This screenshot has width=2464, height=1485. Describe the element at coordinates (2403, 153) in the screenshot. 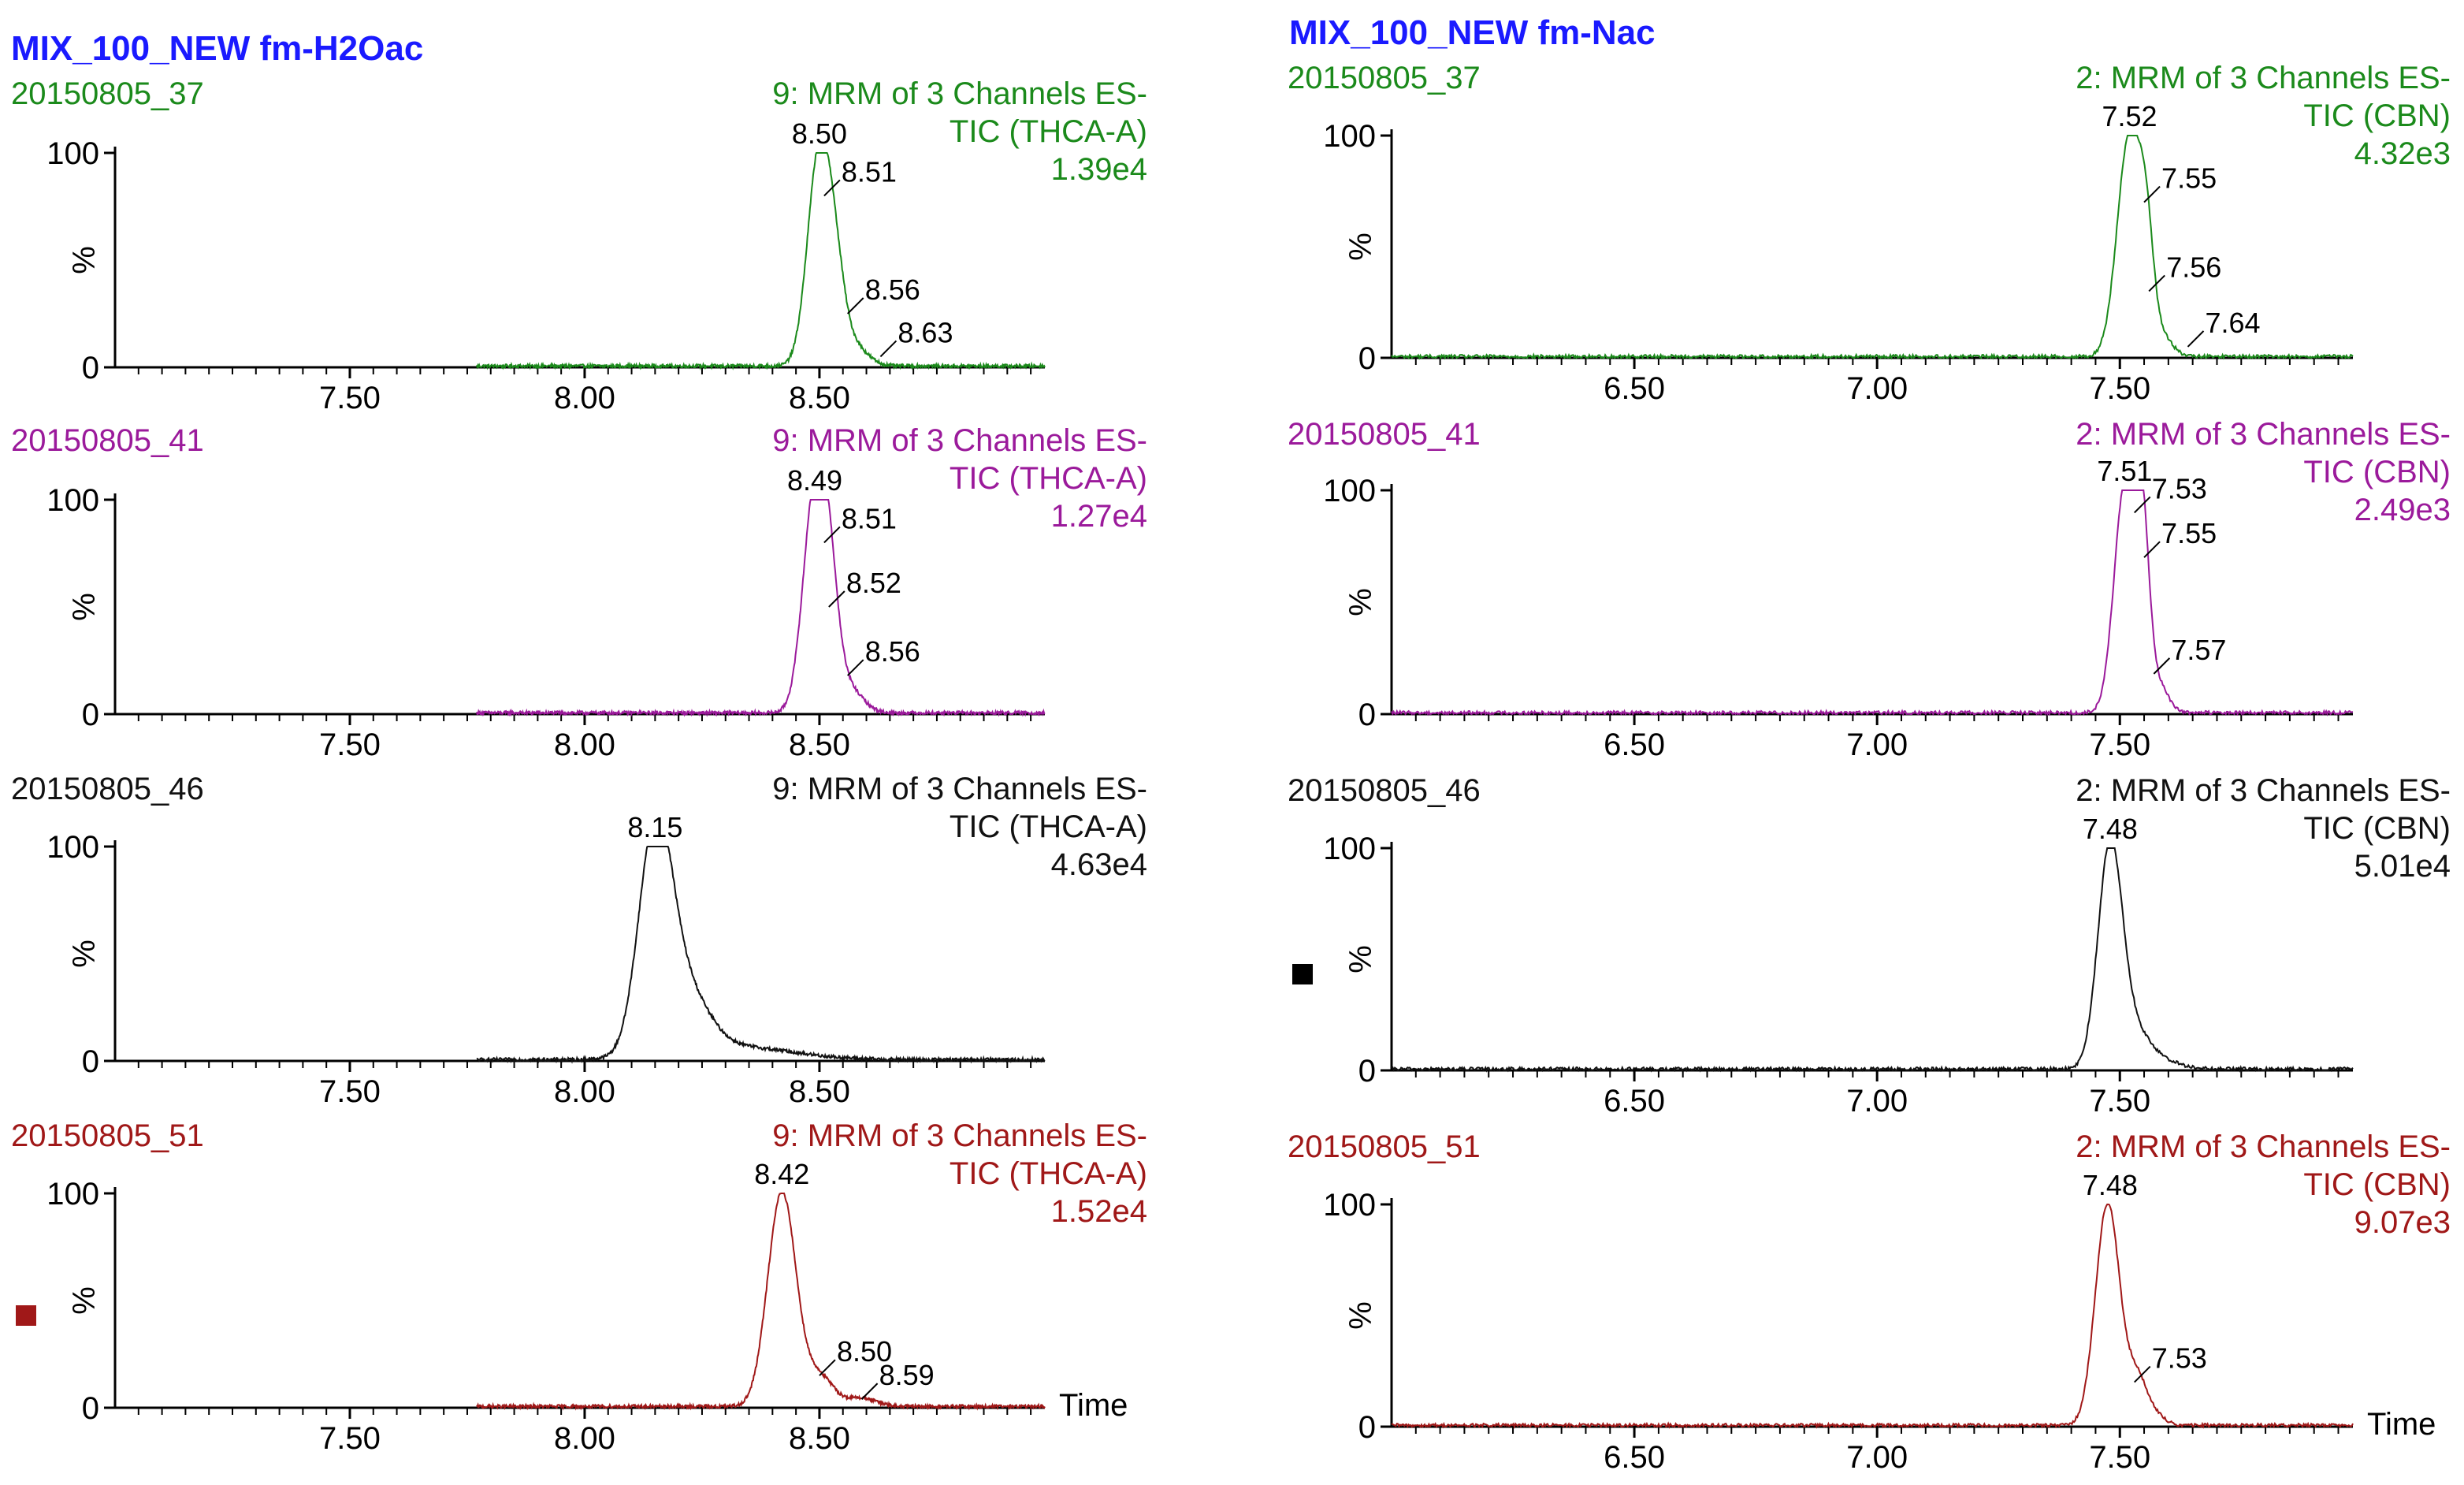

I see `intensity-label: 4.32e3` at that location.